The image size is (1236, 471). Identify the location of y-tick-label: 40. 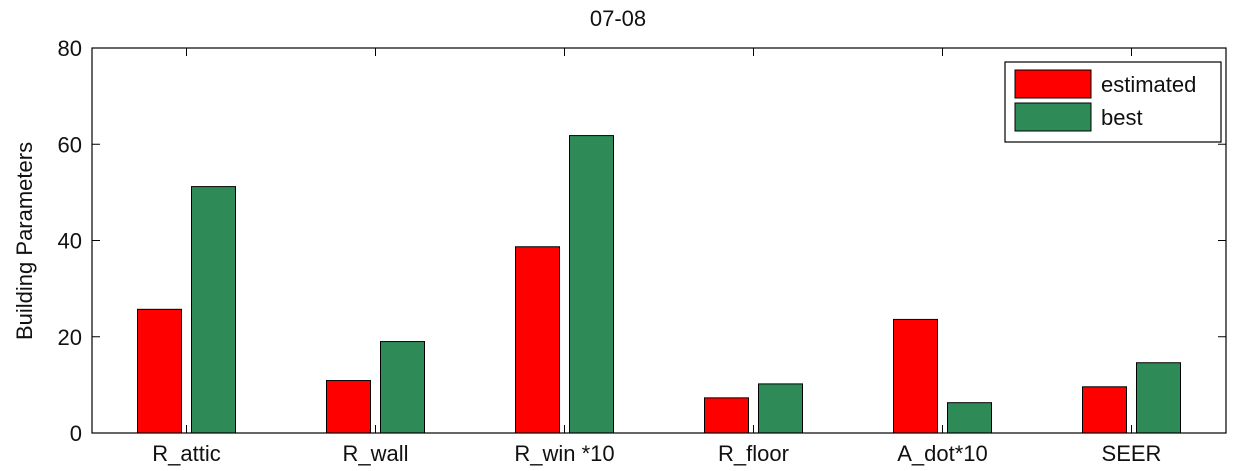
(70, 241).